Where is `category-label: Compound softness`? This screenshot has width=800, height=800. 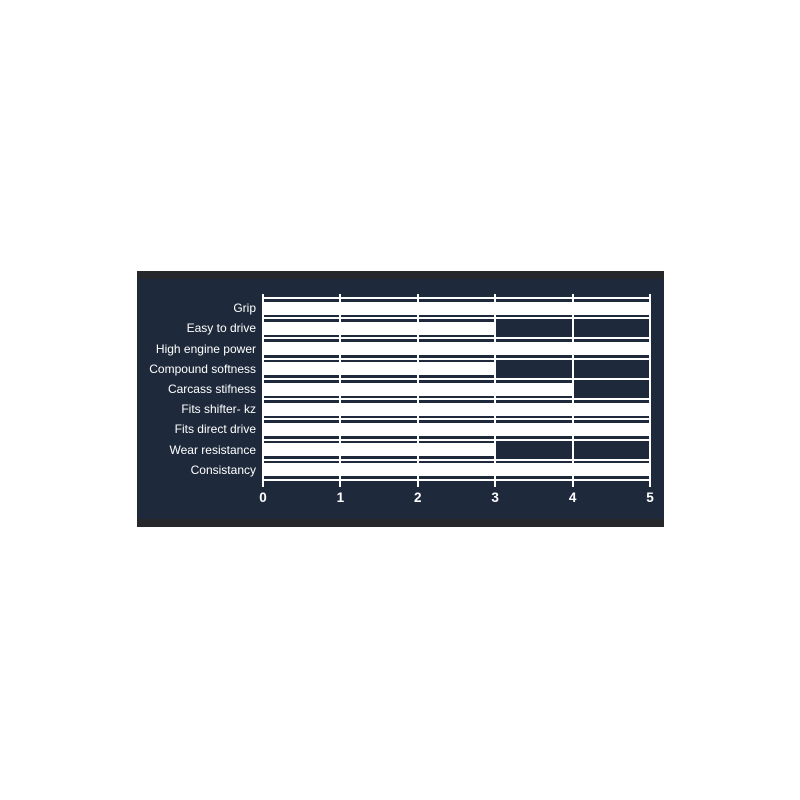
category-label: Compound softness is located at coordinates (202, 368).